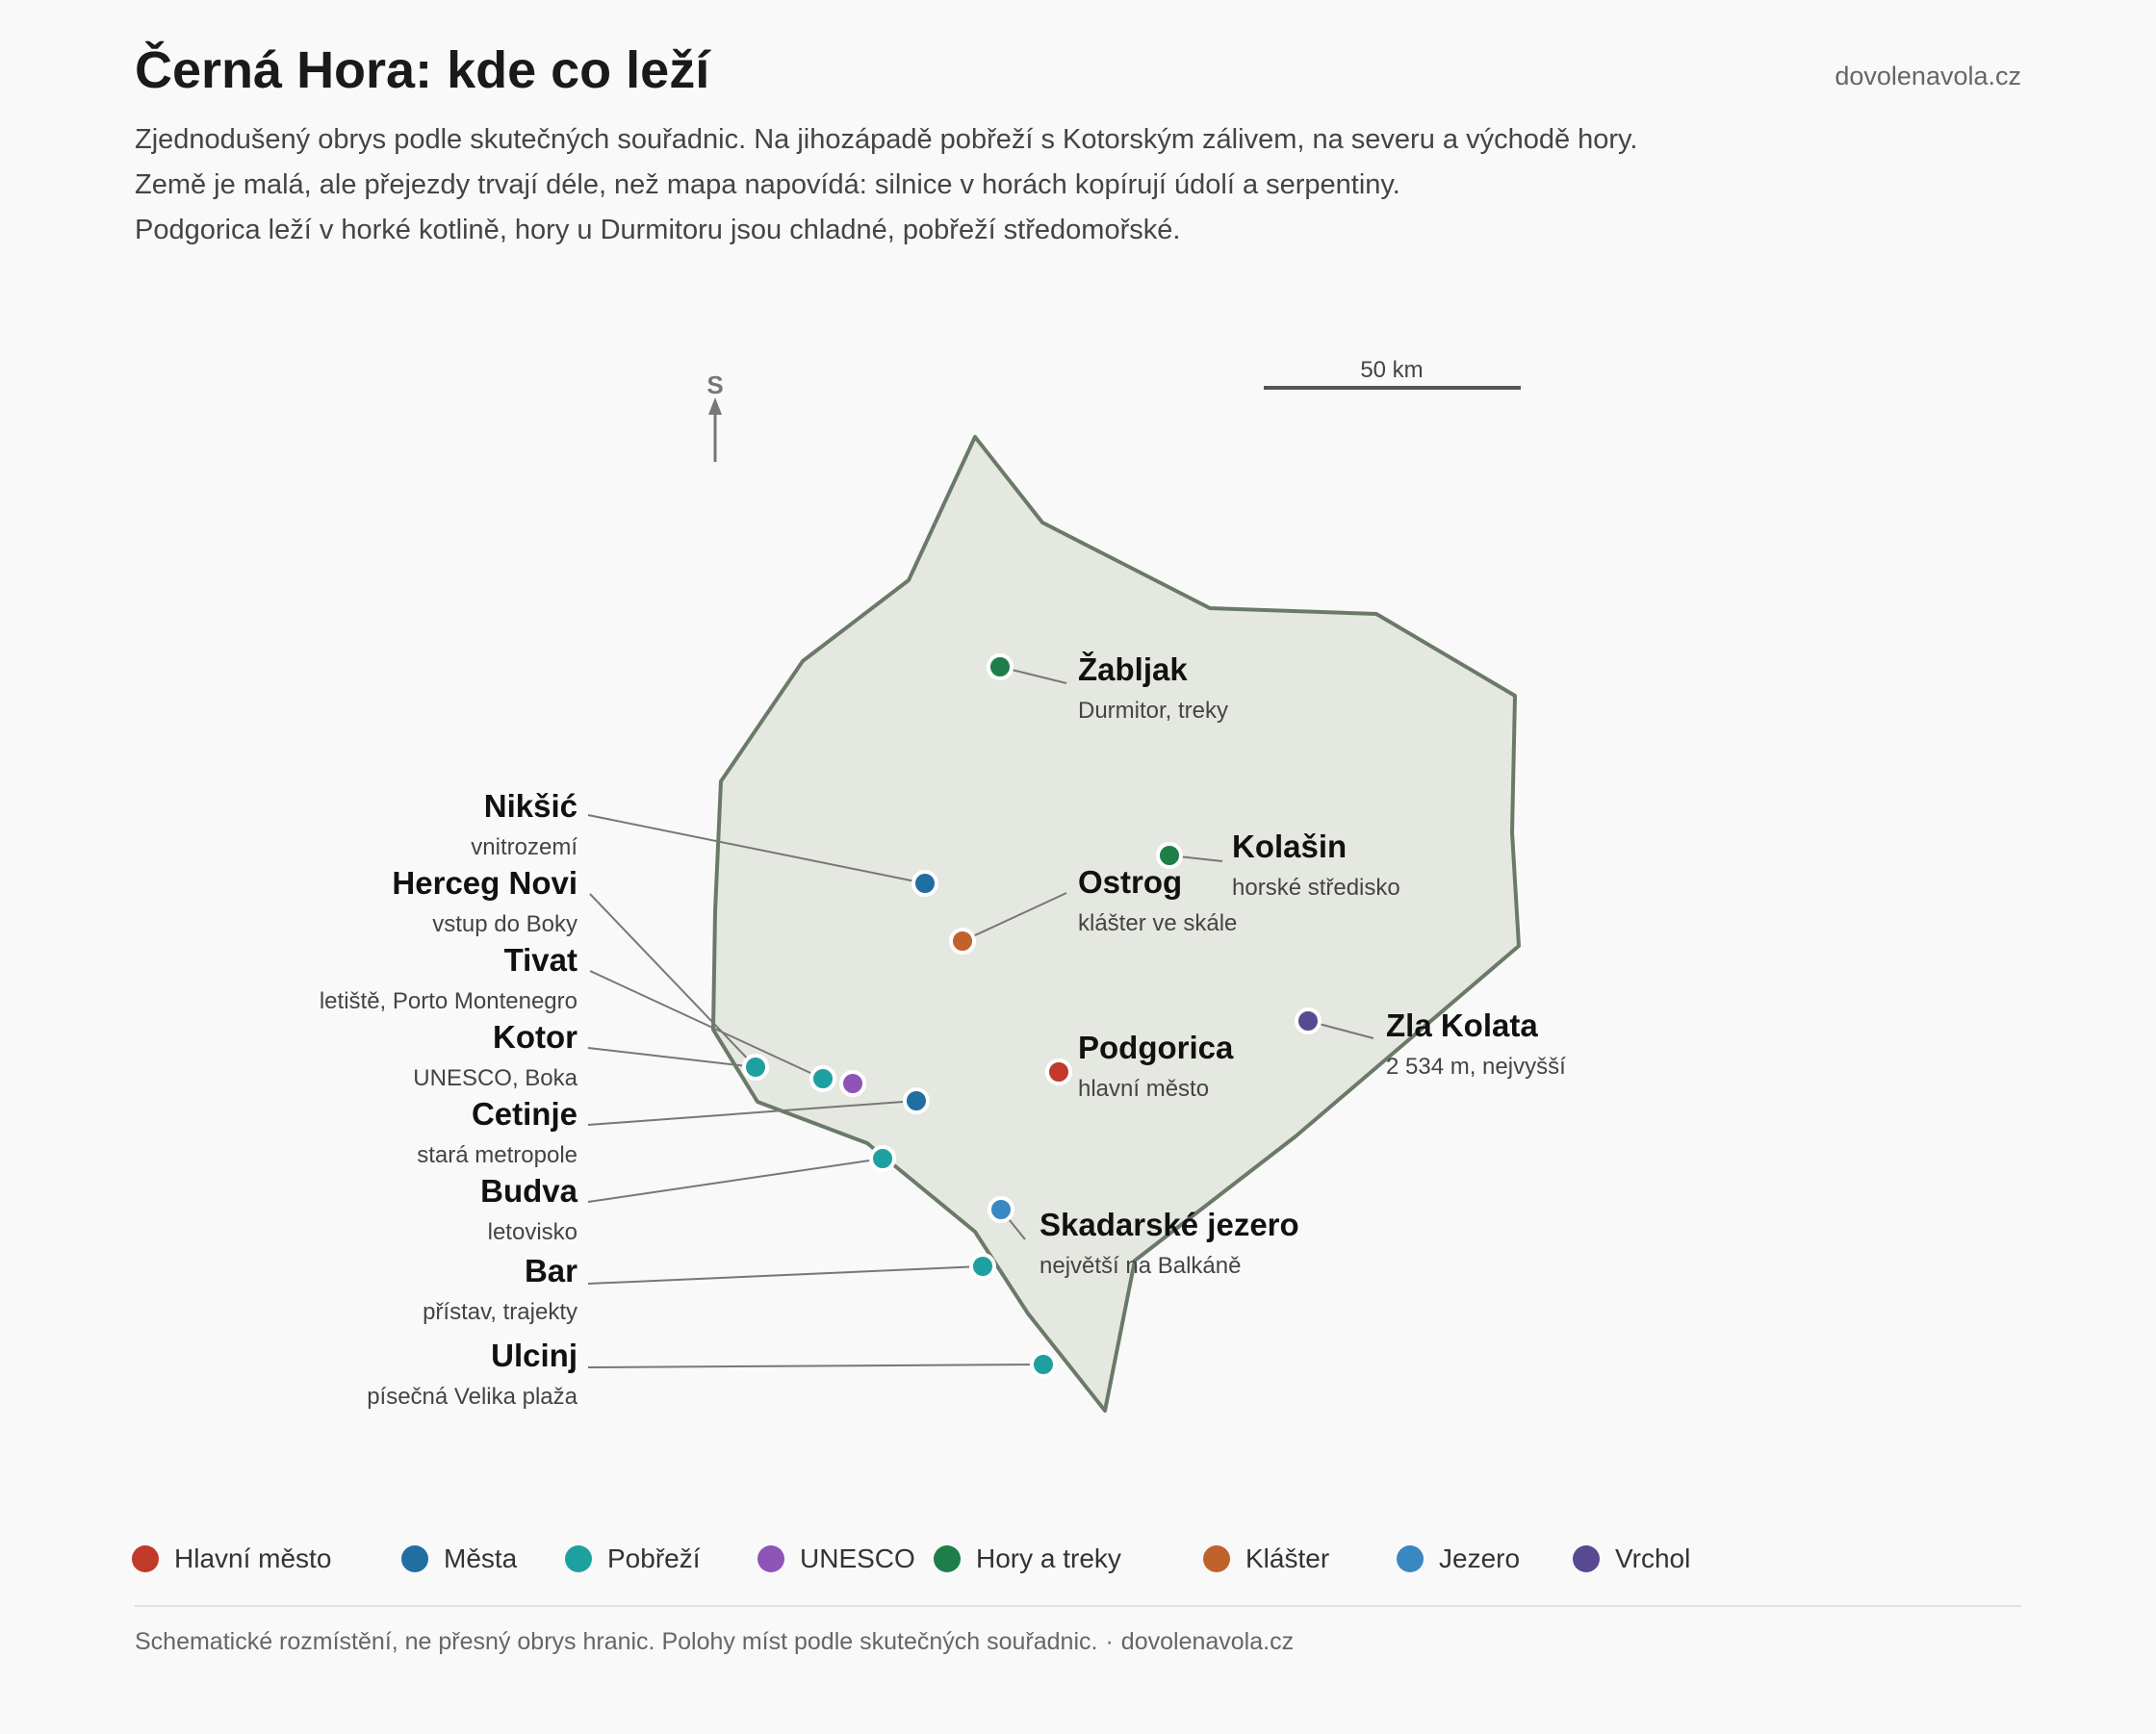 The height and width of the screenshot is (1734, 2156). I want to click on marker-ulcinj, so click(1043, 1365).